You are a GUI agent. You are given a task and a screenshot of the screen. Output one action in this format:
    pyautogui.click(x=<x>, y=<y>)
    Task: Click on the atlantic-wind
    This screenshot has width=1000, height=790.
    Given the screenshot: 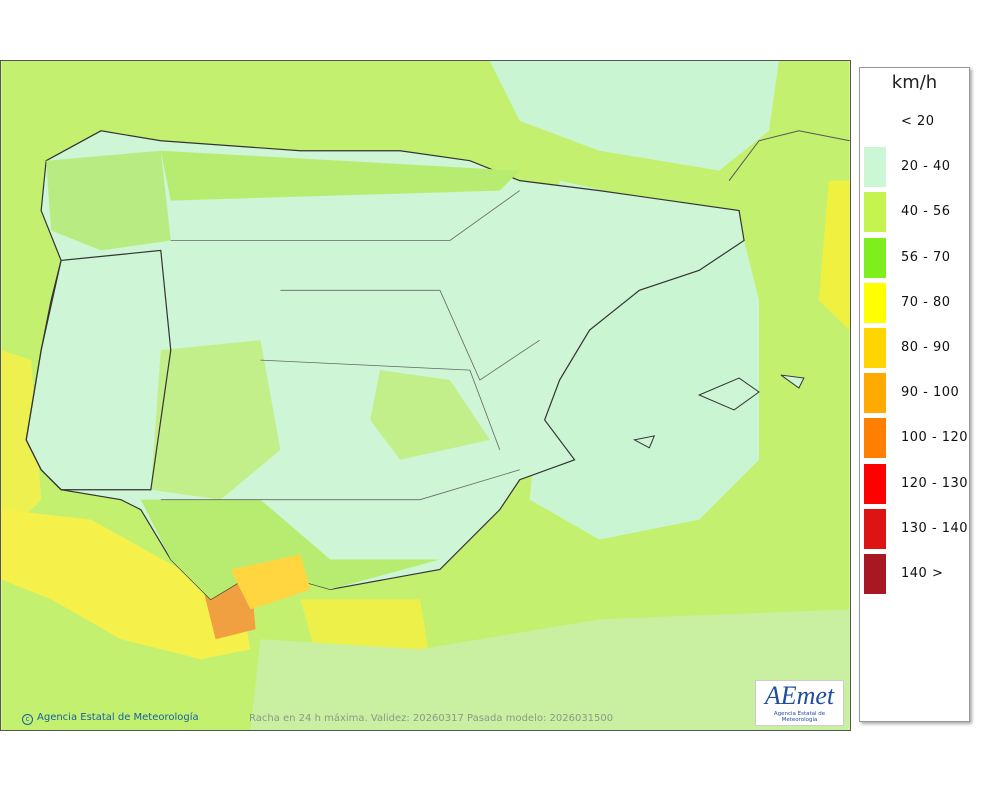 What is the action you would take?
    pyautogui.click(x=21, y=435)
    